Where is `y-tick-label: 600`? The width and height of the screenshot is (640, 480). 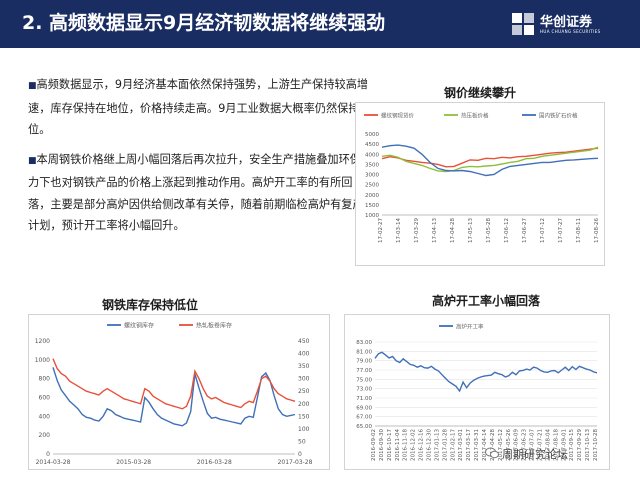
y-tick-label: 600 is located at coordinates (45, 398).